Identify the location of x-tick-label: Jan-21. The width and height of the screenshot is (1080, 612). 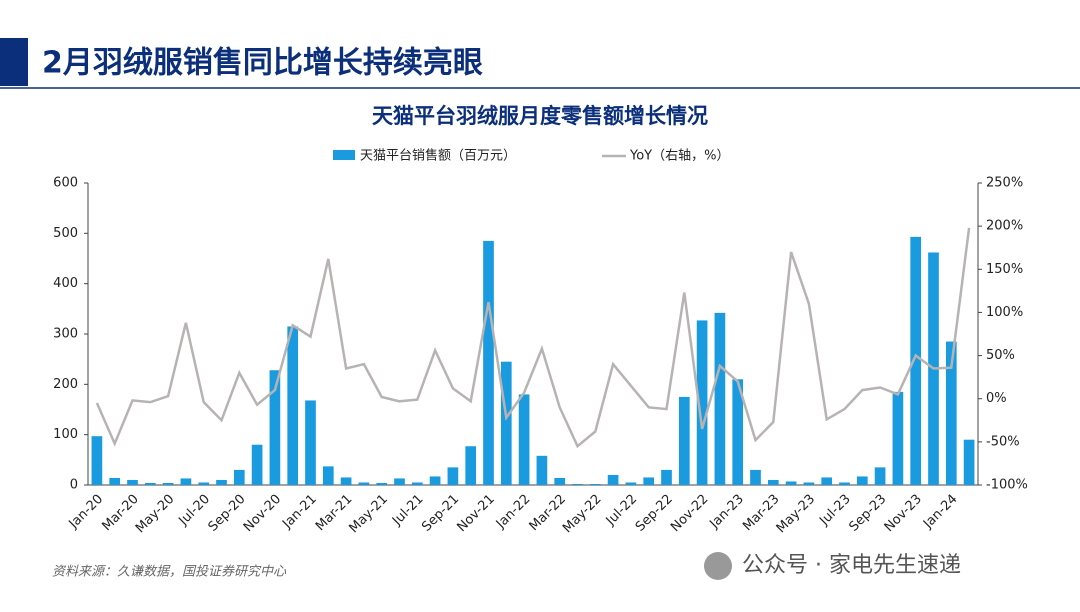
(299, 512).